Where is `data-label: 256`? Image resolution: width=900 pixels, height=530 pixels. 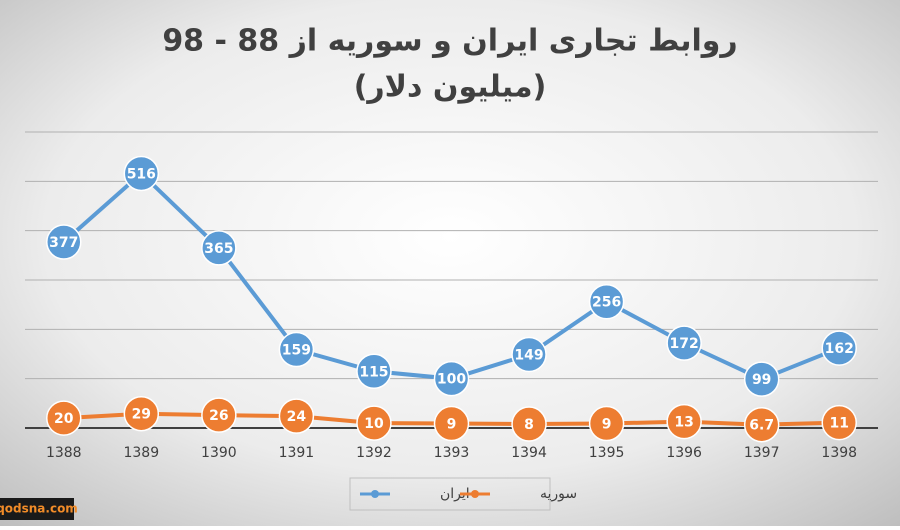
data-label: 256 is located at coordinates (606, 303).